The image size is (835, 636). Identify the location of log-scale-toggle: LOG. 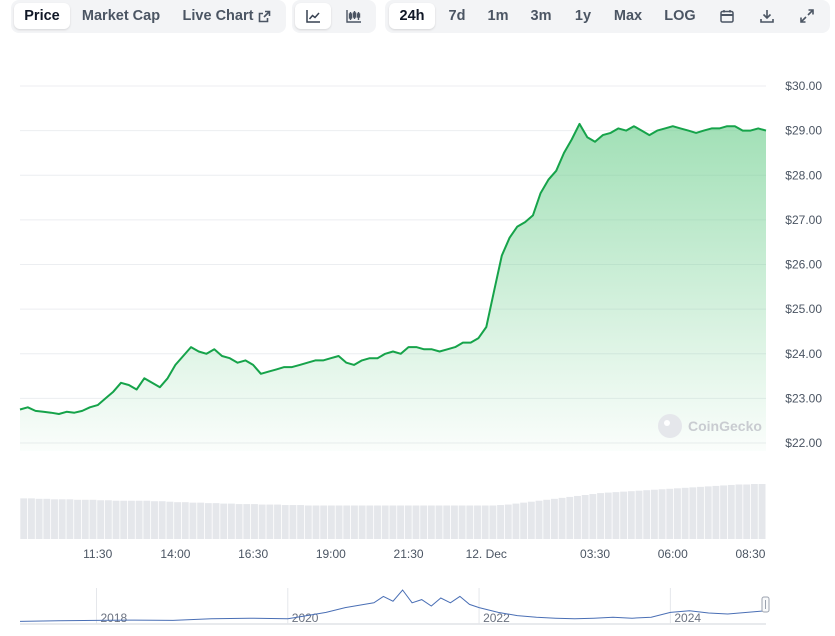
(680, 16).